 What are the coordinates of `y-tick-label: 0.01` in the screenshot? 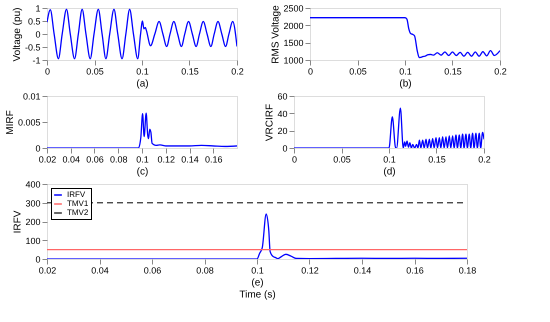 It's located at (31, 97).